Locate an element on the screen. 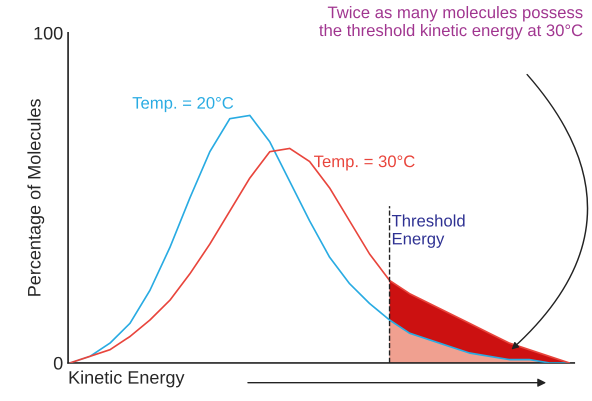 The height and width of the screenshot is (401, 592). y-tick-label: 0 is located at coordinates (58, 363).